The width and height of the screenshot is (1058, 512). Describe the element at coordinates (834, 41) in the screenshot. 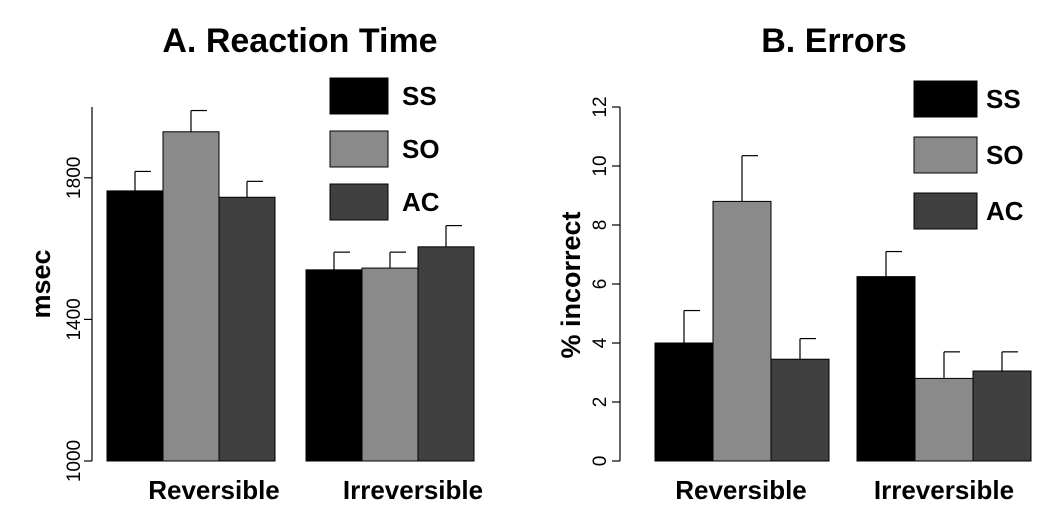

I see `chart-title: B. Errors` at that location.